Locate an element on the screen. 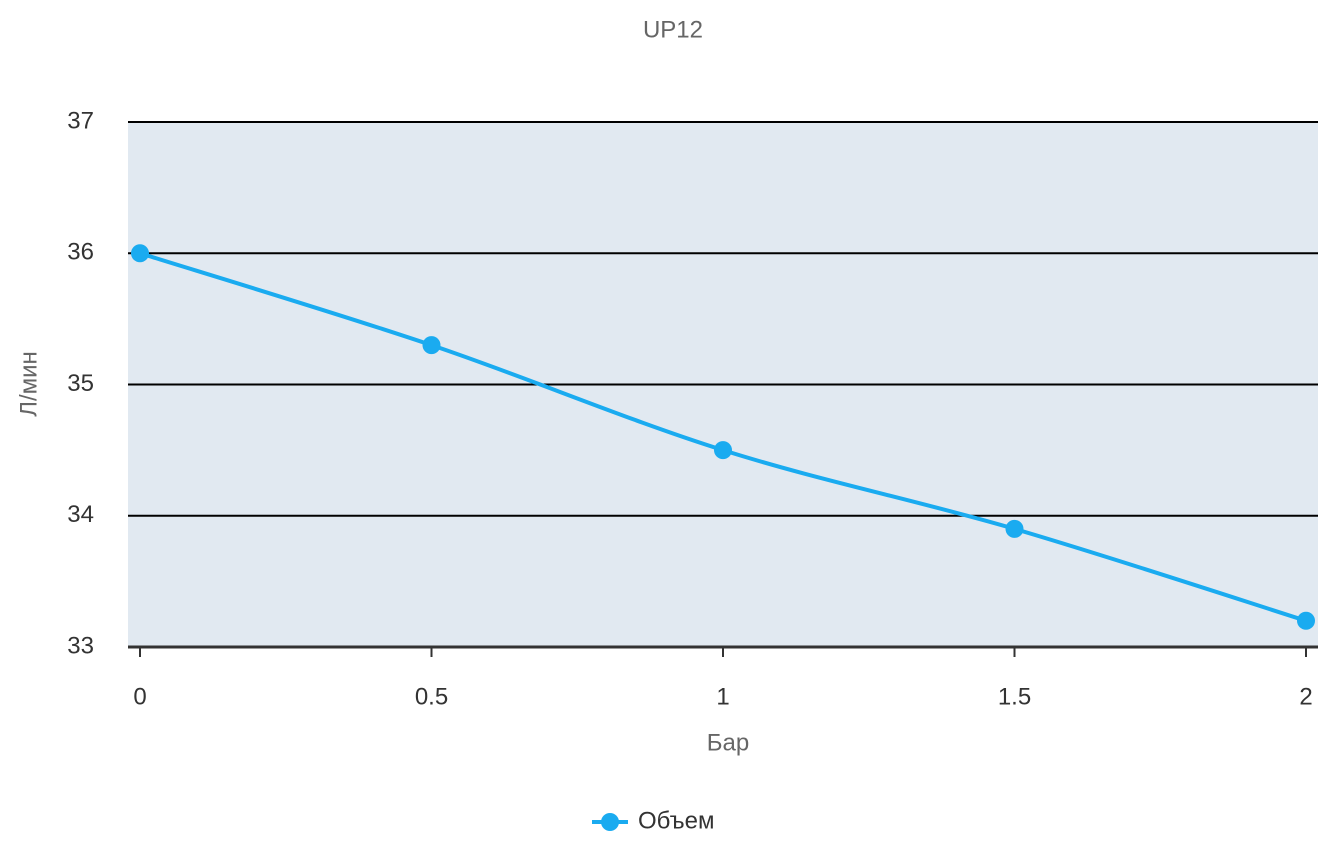 The height and width of the screenshot is (863, 1320). y-tick-label: 36 is located at coordinates (80, 252).